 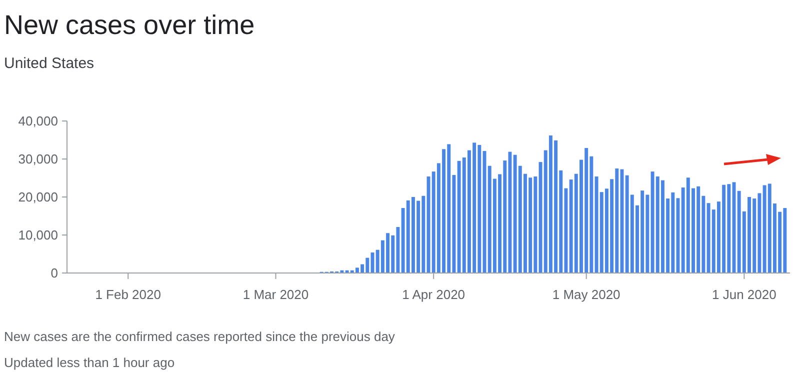 What do you see at coordinates (129, 25) in the screenshot?
I see `chart-title: New cases over time` at bounding box center [129, 25].